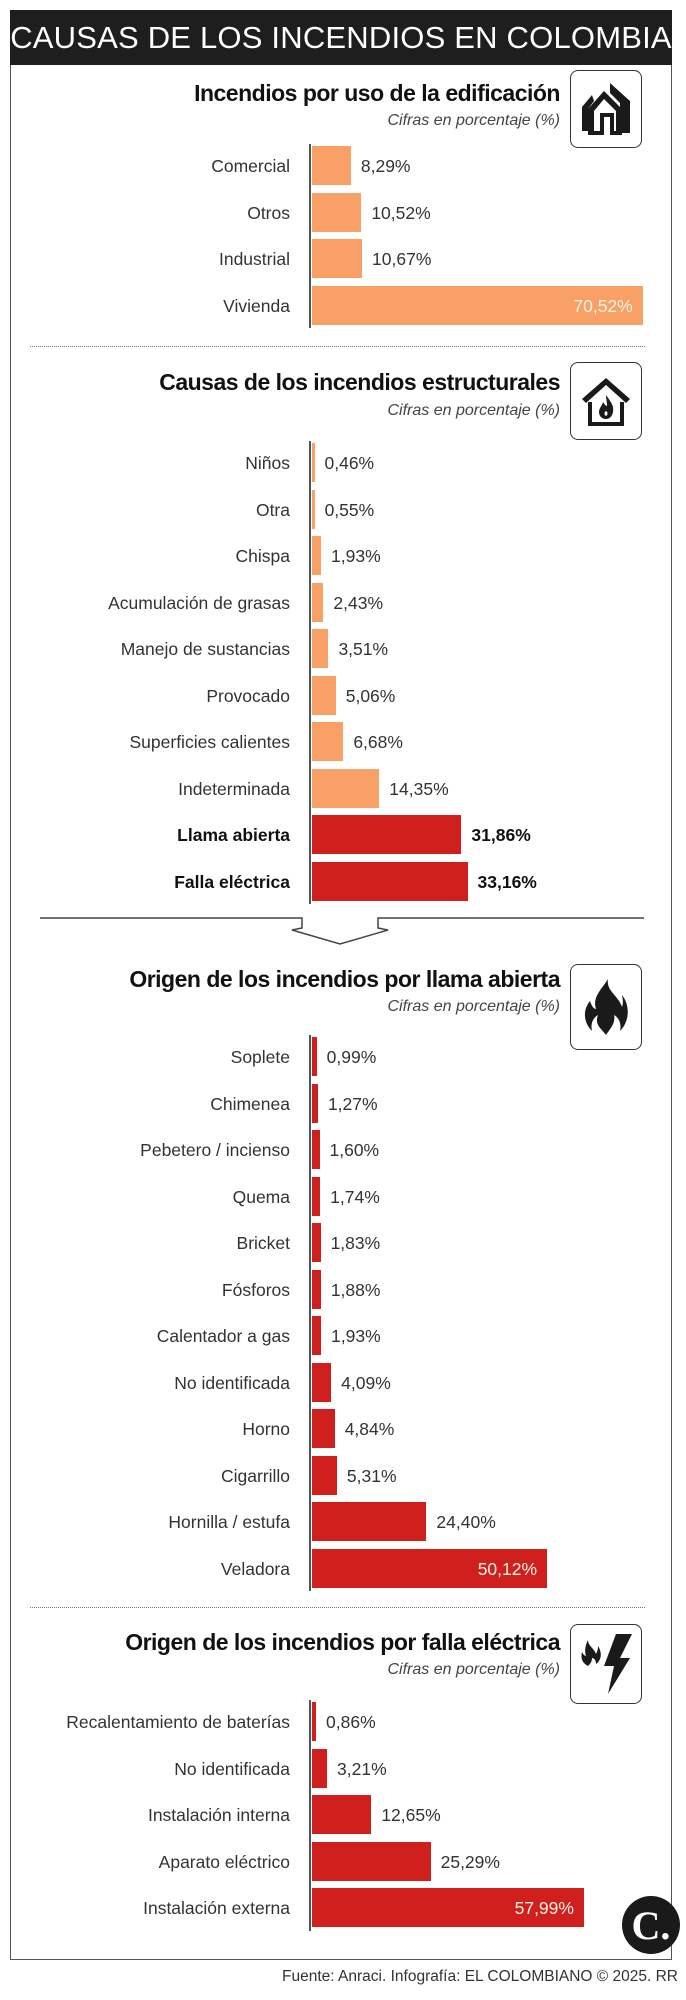 Image resolution: width=686 pixels, height=2000 pixels. I want to click on bar-value-label: 1,74%, so click(355, 1196).